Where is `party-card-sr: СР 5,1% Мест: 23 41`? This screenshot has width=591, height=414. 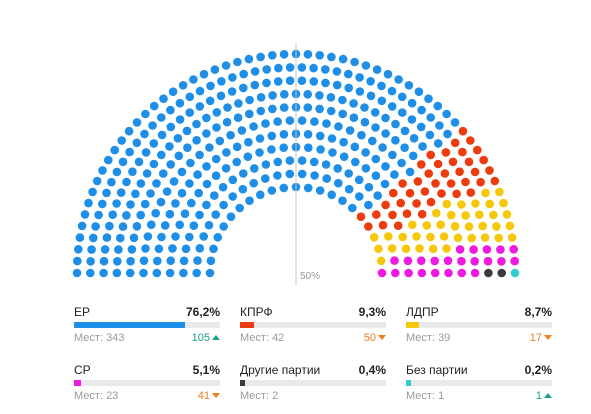 party-card-sr: СР 5,1% Мест: 23 41 is located at coordinates (147, 383).